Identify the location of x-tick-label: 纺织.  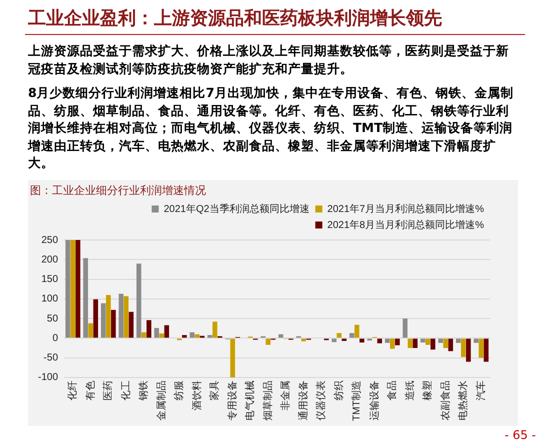
(338, 390).